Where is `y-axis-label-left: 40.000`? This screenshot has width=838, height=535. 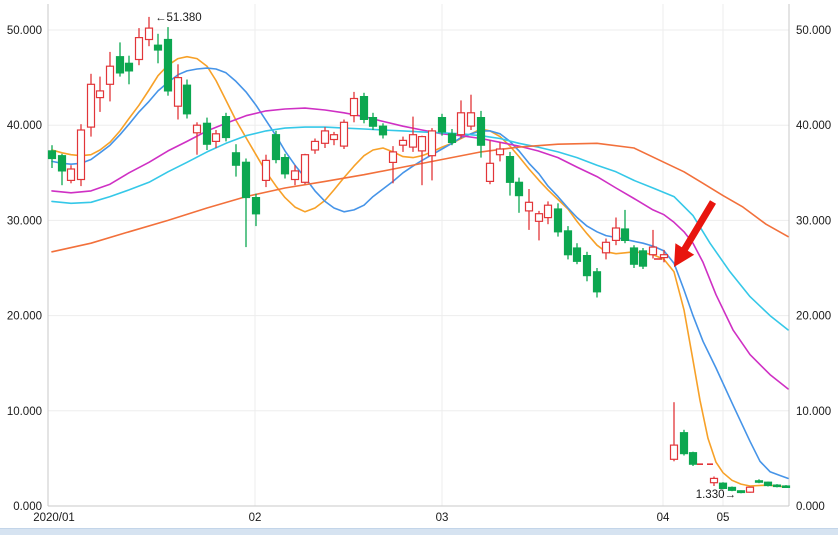
y-axis-label-left: 40.000 is located at coordinates (24, 126).